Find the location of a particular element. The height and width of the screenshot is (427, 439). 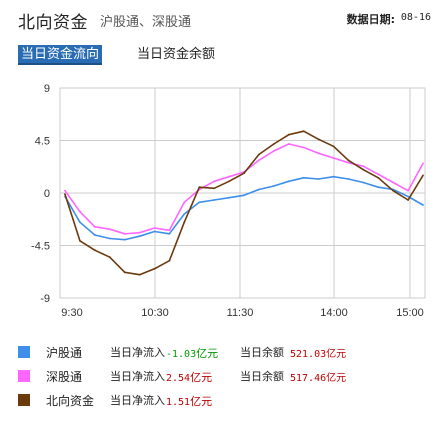

tab-daily-flow: 当日资金流向 is located at coordinates (60, 55).